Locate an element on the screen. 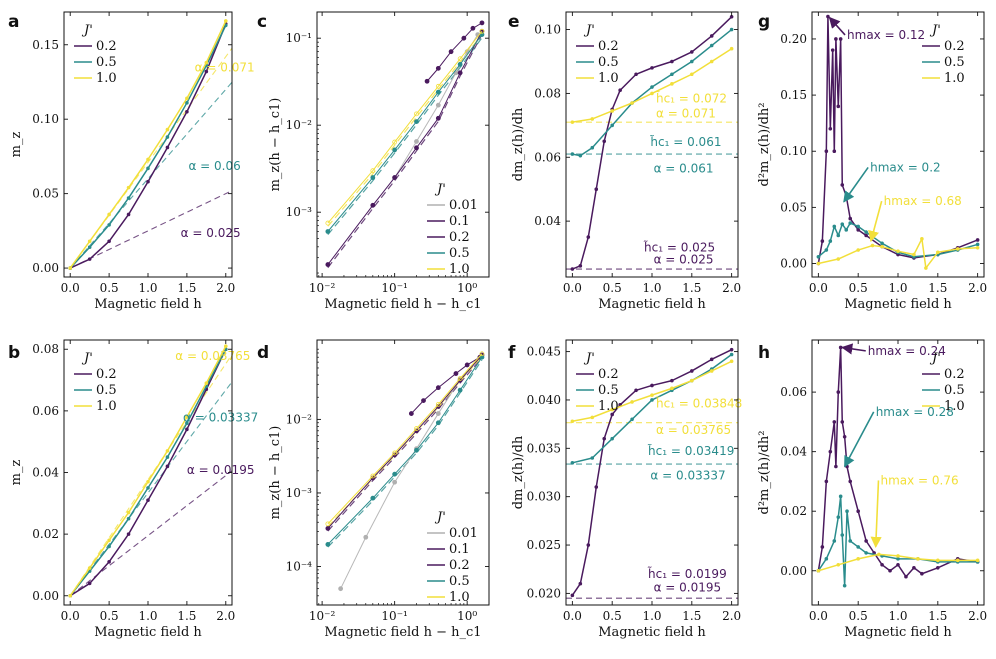 The image size is (996, 659). x-axis-label: Magnetic field h is located at coordinates (148, 632).